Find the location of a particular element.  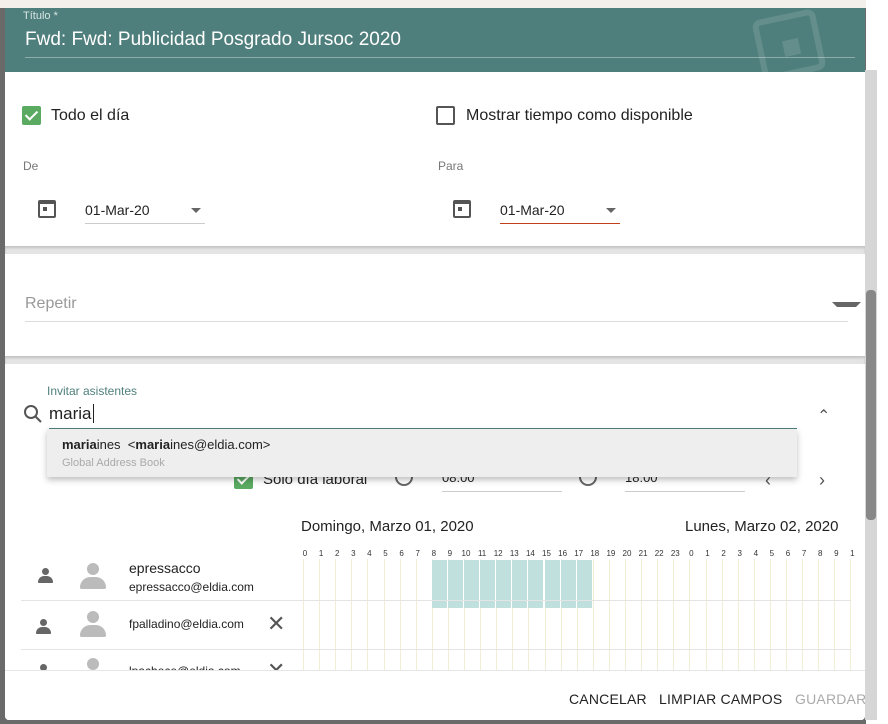

invite-input: maria is located at coordinates (423, 417).